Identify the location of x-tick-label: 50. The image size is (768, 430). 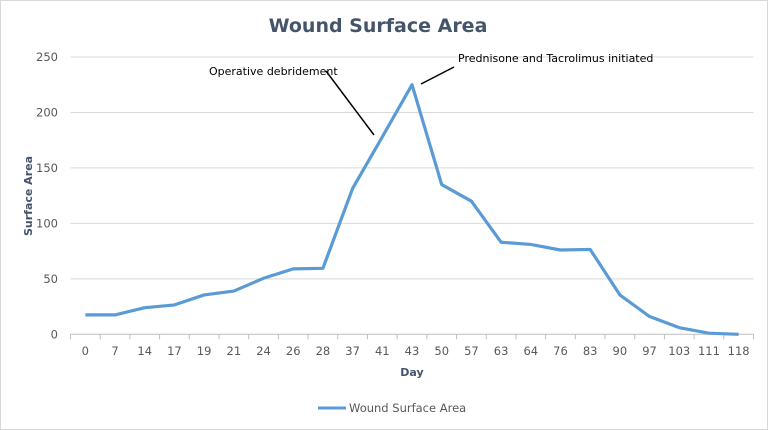
(441, 351).